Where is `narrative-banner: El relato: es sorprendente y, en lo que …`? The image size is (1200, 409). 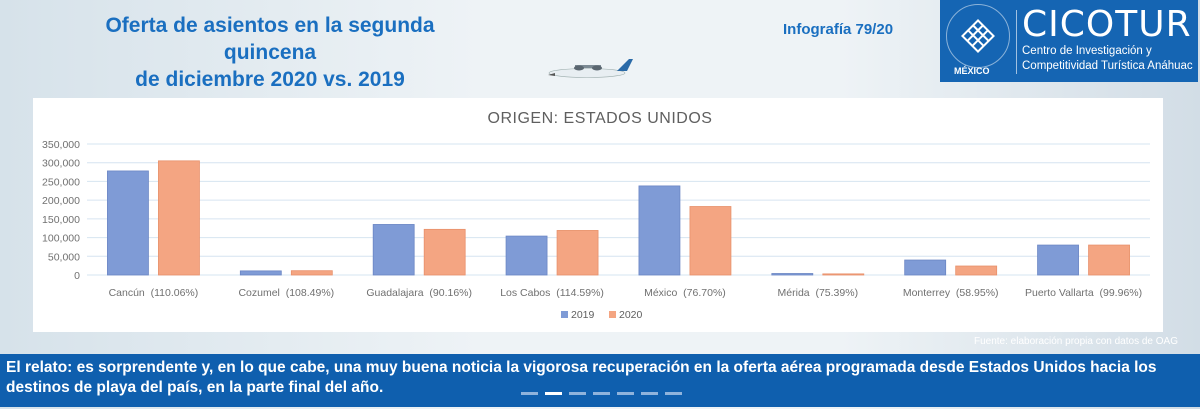
narrative-banner: El relato: es sorprendente y, en lo que … is located at coordinates (600, 380).